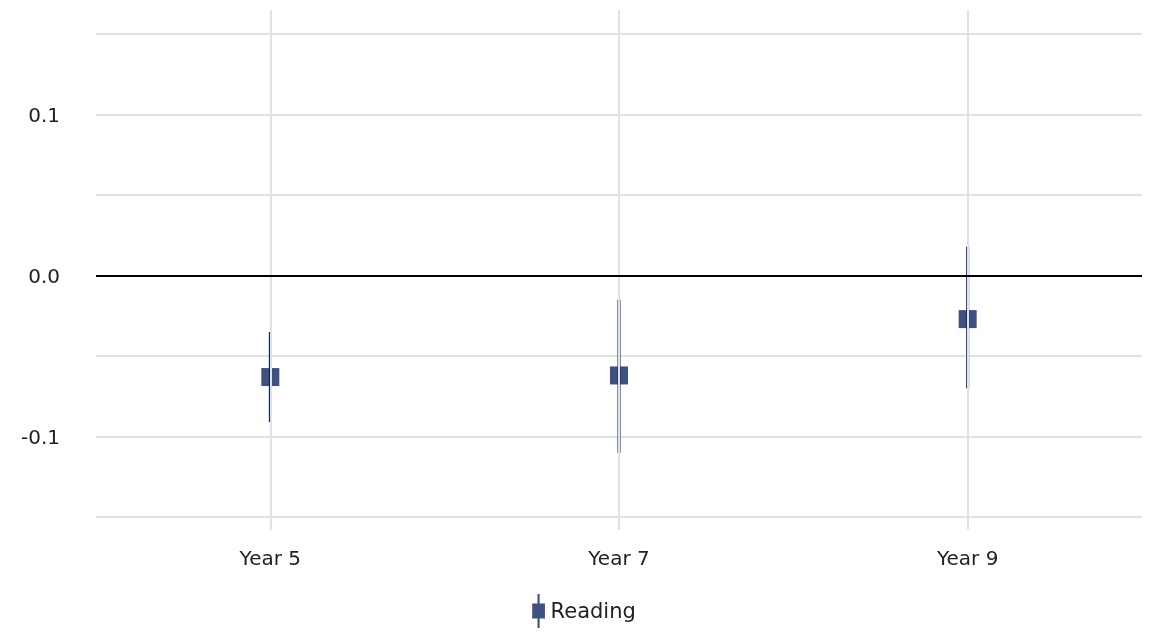  What do you see at coordinates (593, 611) in the screenshot?
I see `legend-label: Reading` at bounding box center [593, 611].